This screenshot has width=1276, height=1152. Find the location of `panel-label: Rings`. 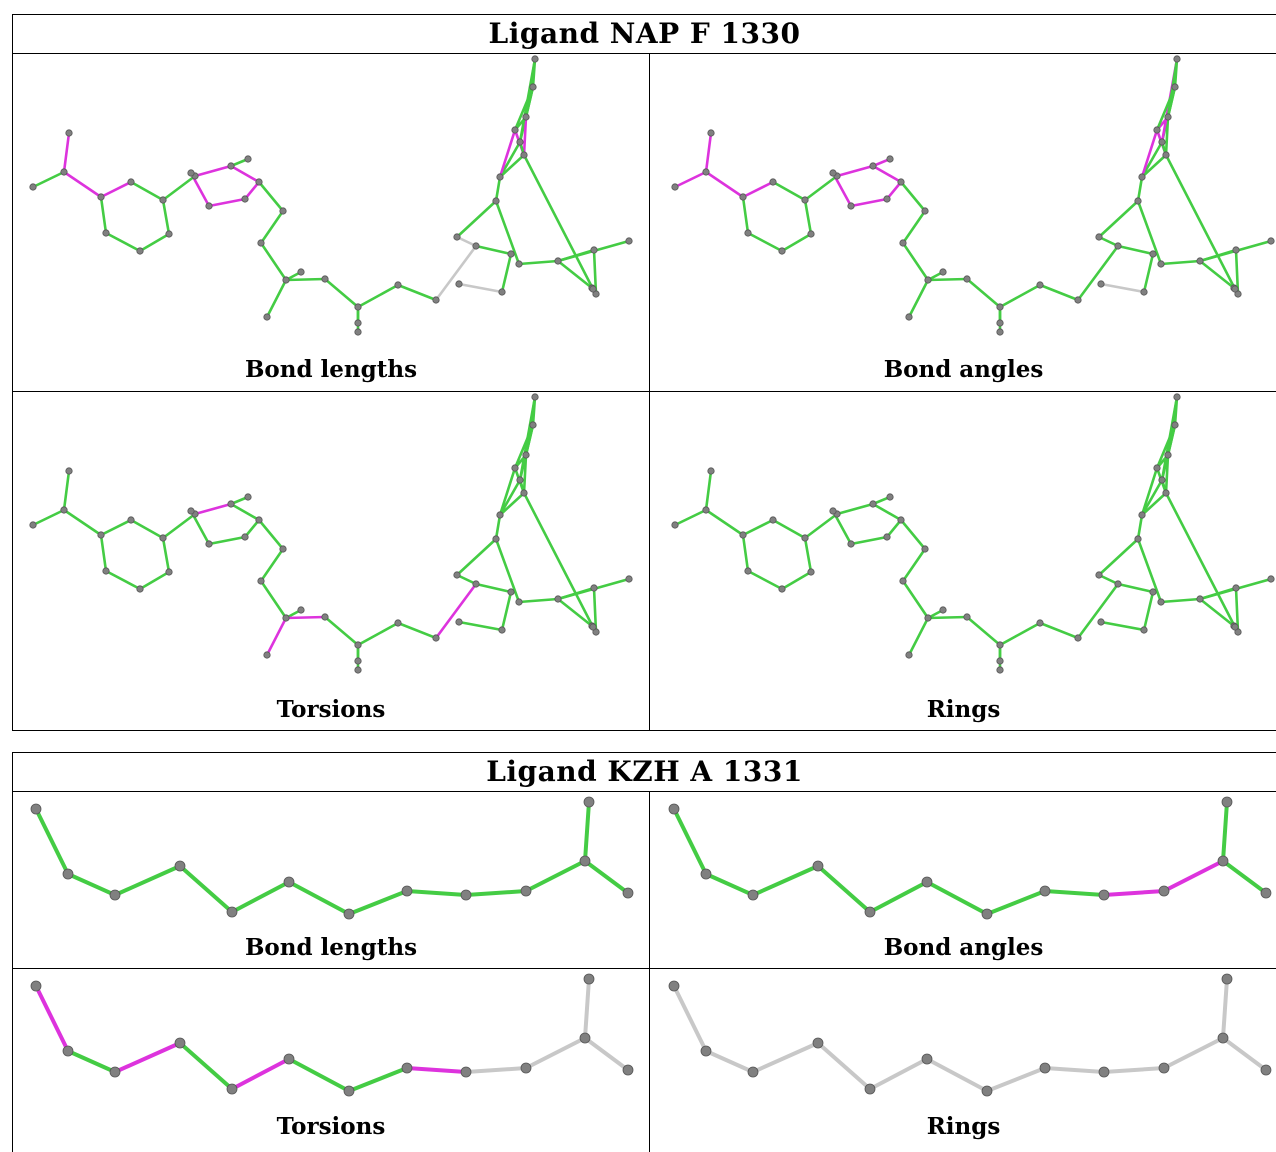

panel-label: Rings is located at coordinates (963, 709).